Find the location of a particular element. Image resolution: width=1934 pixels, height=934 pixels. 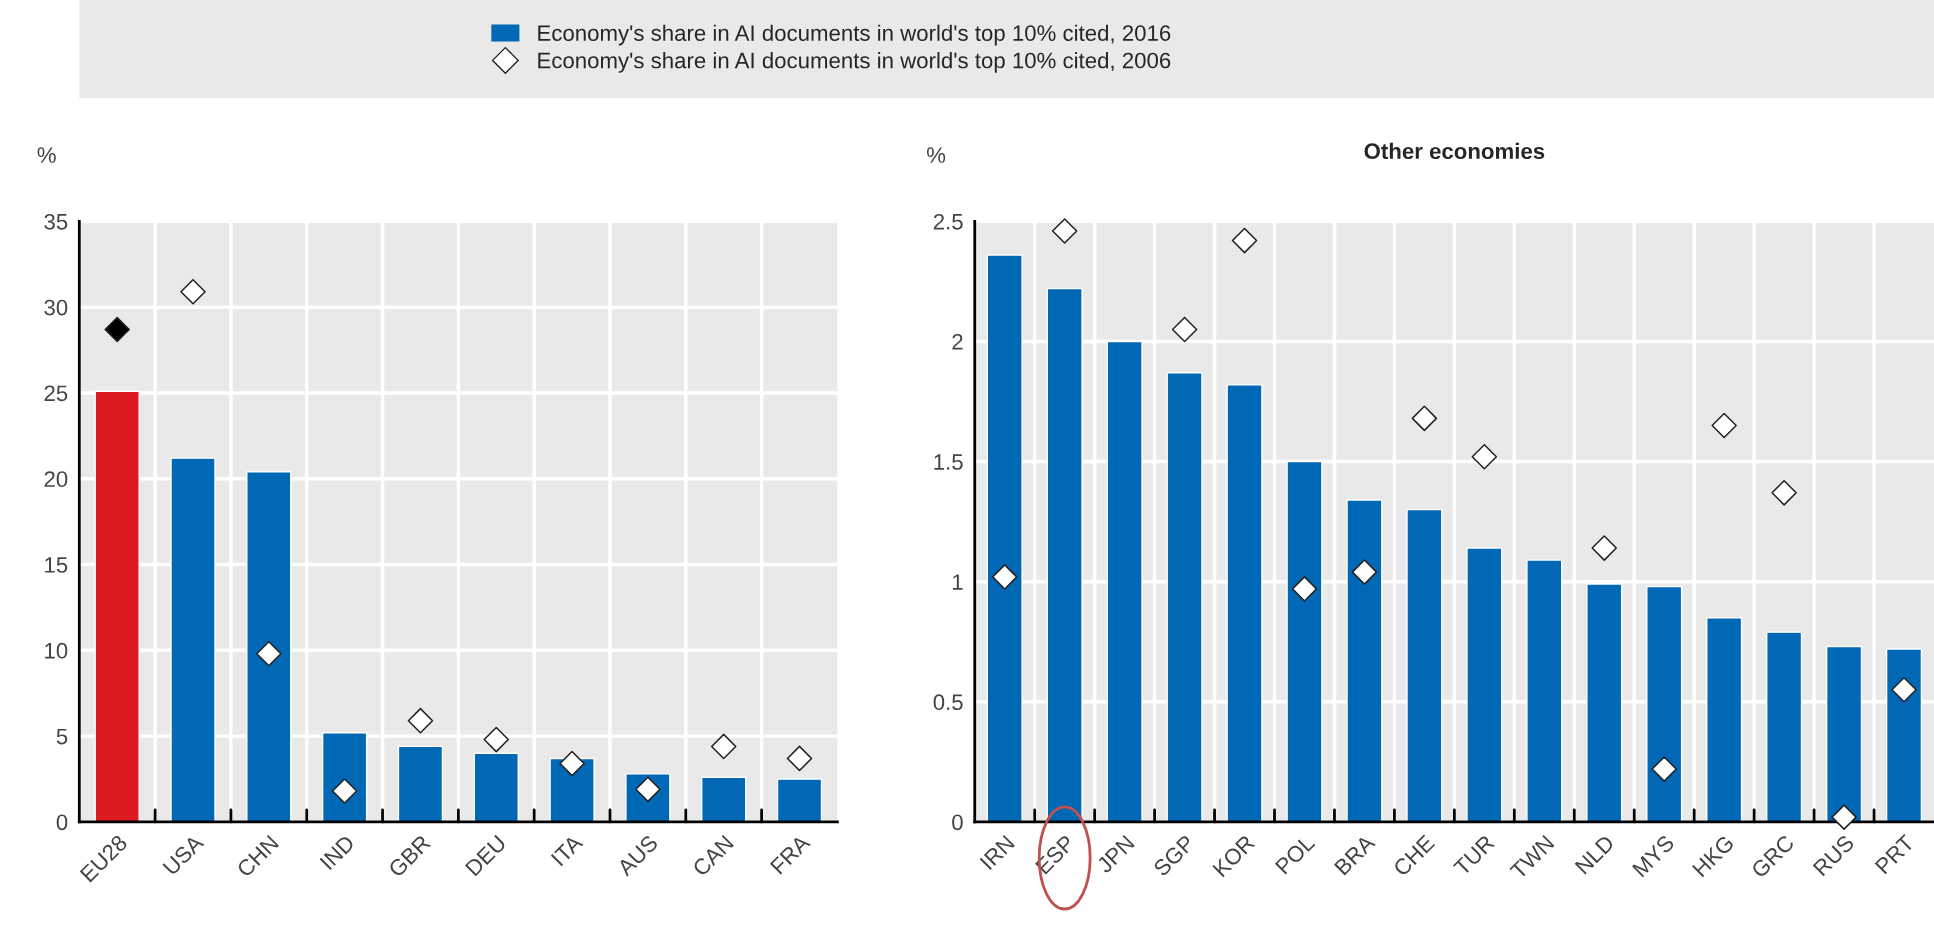

x-tick-label: ITA is located at coordinates (567, 850).